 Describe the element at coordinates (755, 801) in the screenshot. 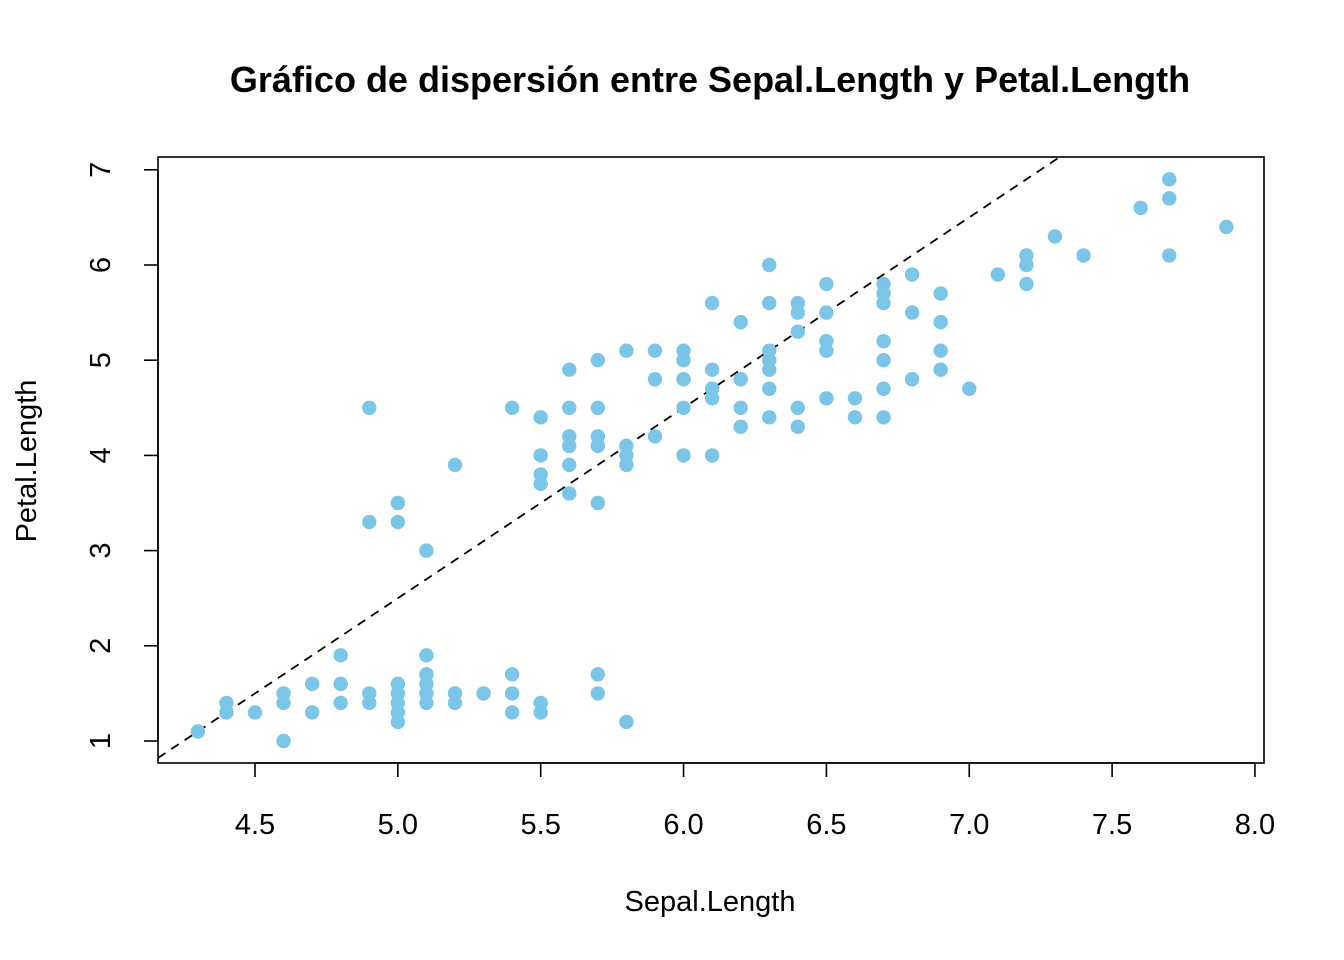

I see `x-axis: 4.5 5.0 5.5 6.0 6.5 7.0 7.5 8.0` at that location.